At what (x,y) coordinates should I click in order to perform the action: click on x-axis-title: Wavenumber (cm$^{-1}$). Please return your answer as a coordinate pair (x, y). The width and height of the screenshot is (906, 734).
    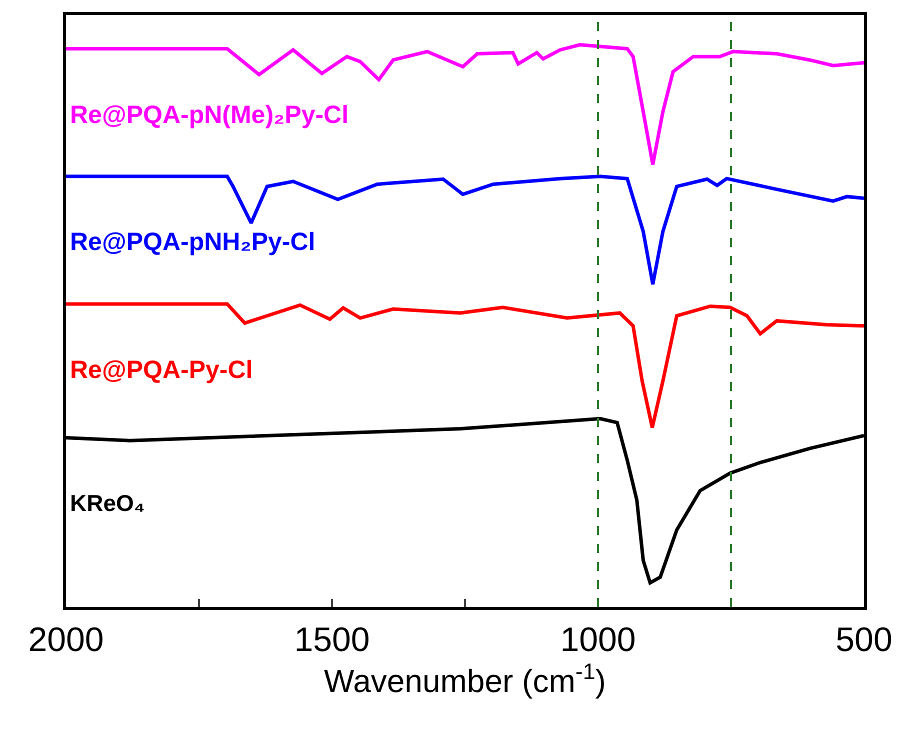
    Looking at the image, I should click on (465, 679).